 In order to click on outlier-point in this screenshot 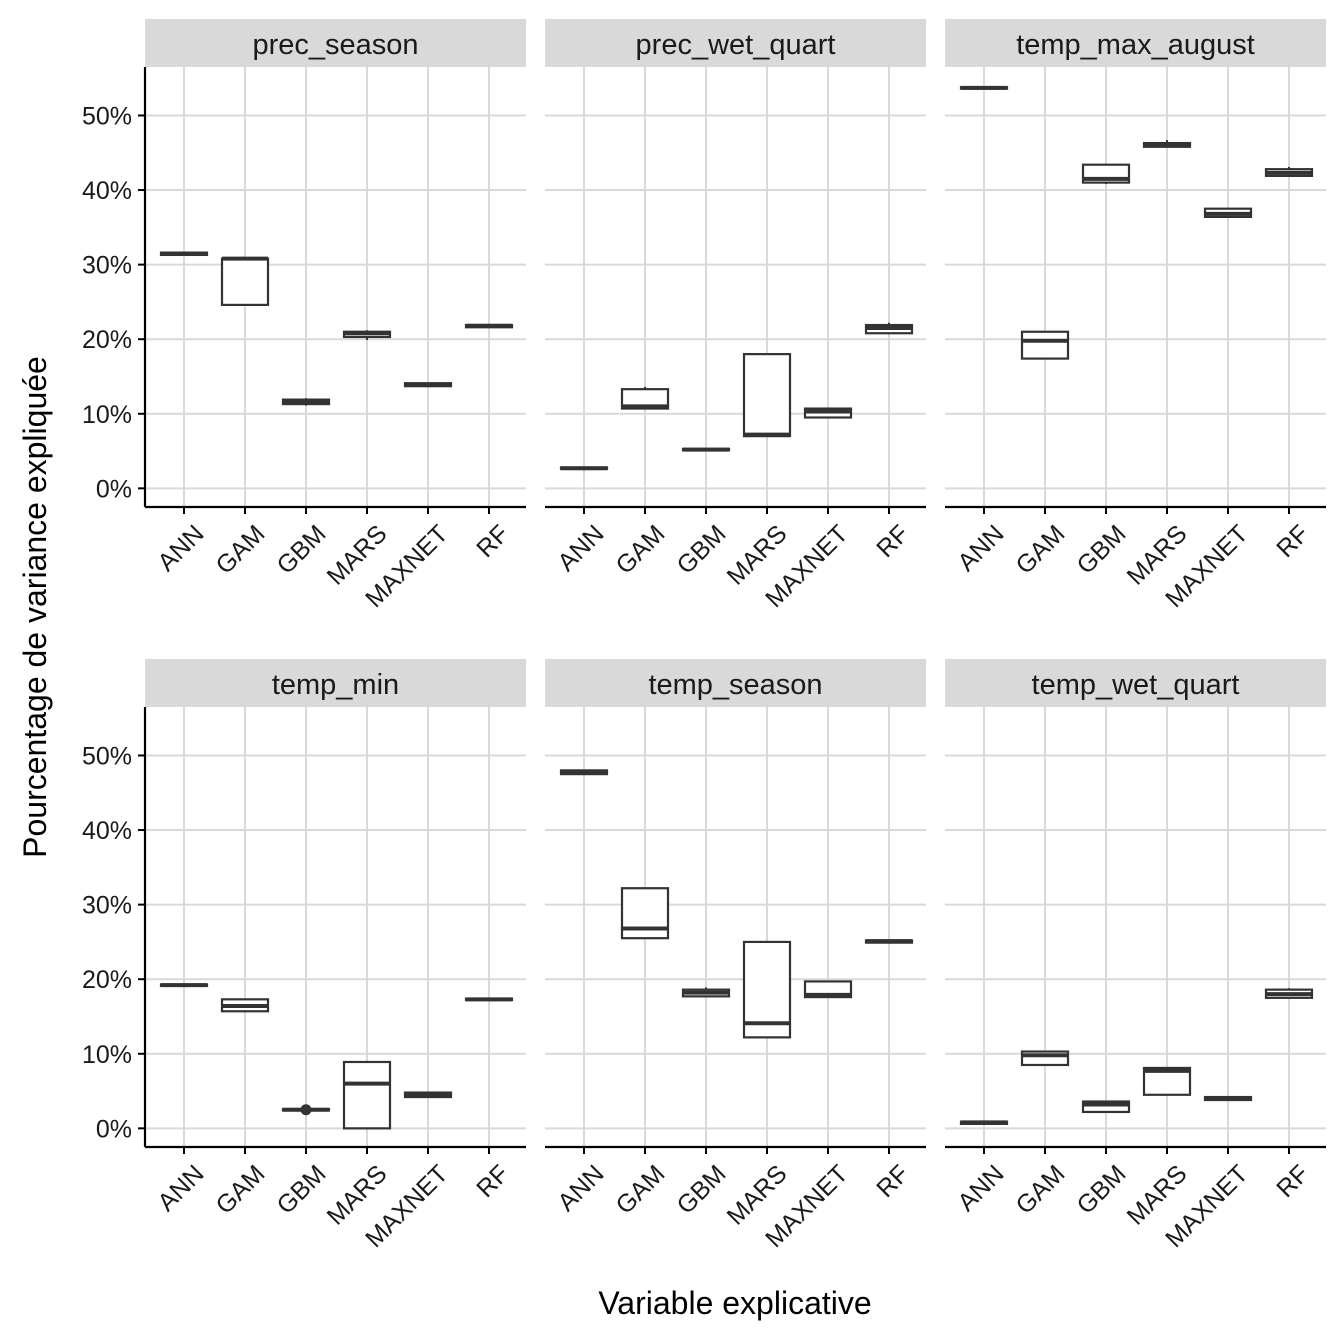, I will do `click(306, 1110)`.